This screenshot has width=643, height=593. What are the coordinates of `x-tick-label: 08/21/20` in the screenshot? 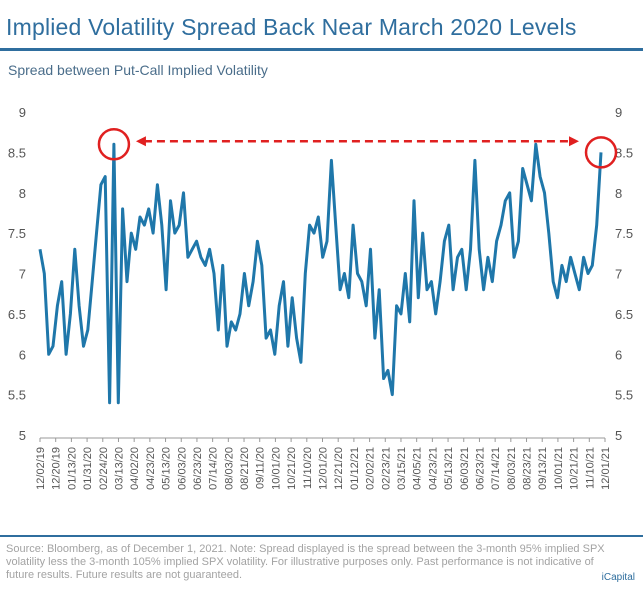 It's located at (245, 468).